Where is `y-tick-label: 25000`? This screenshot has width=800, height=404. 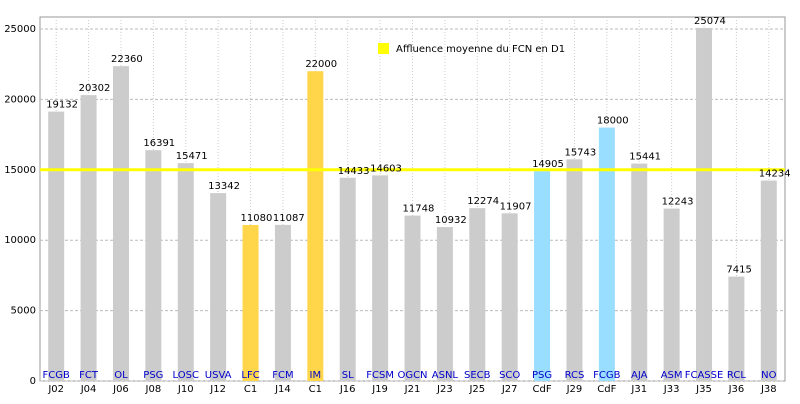
y-tick-label: 25000 is located at coordinates (20, 29).